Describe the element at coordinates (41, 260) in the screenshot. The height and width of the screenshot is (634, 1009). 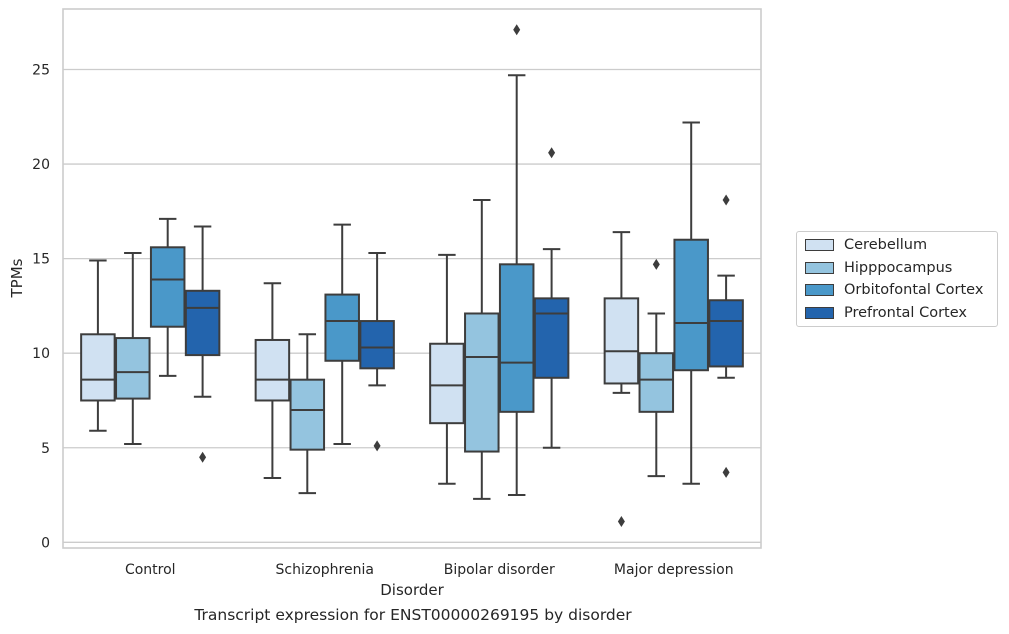
I see `y-tick-label: 15` at that location.